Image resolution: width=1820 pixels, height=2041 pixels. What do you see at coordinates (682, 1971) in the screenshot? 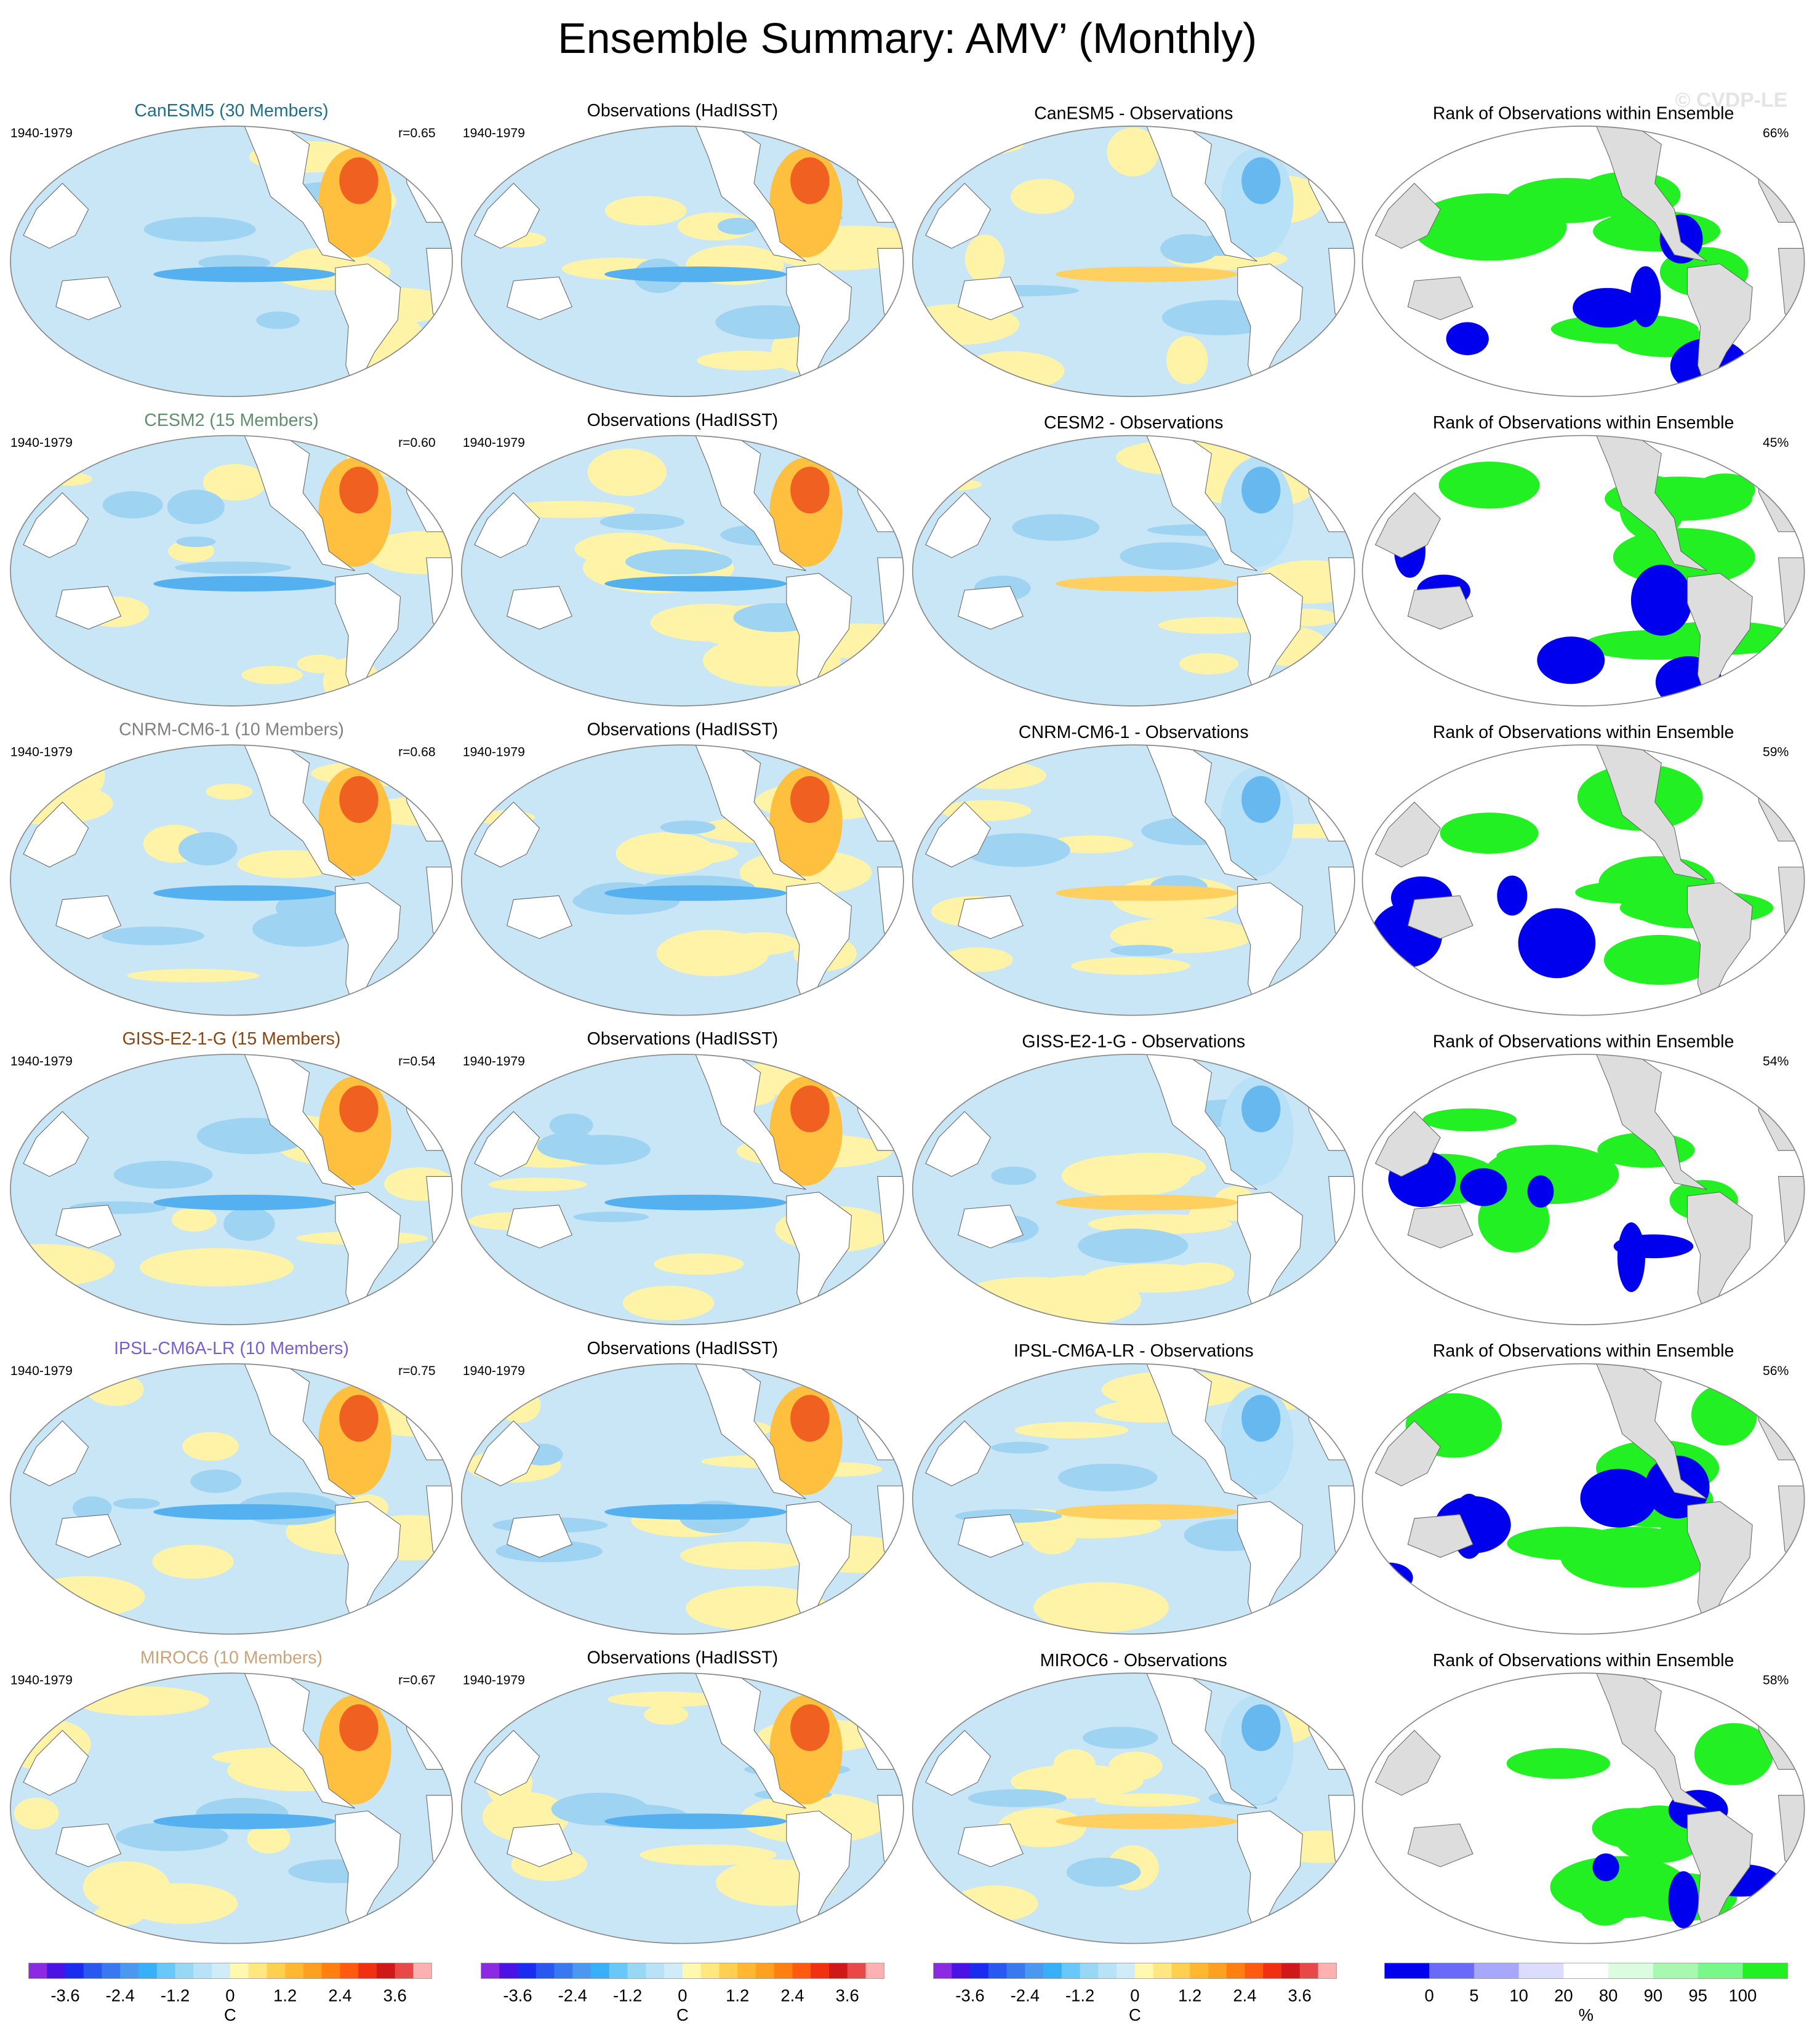
I see `colorbar-frame` at bounding box center [682, 1971].